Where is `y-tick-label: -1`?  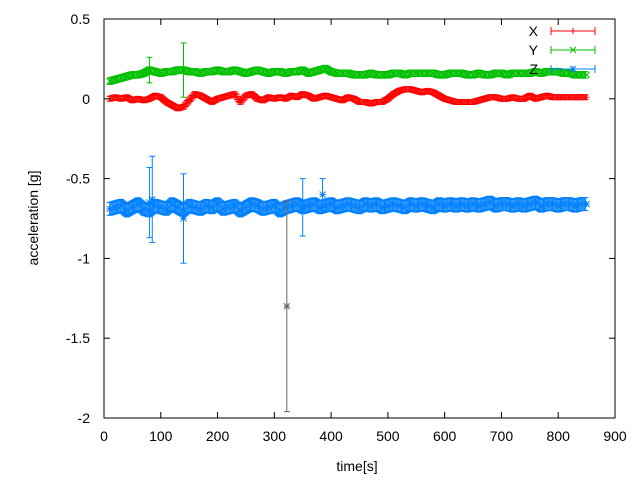
y-tick-label: -1 is located at coordinates (84, 258).